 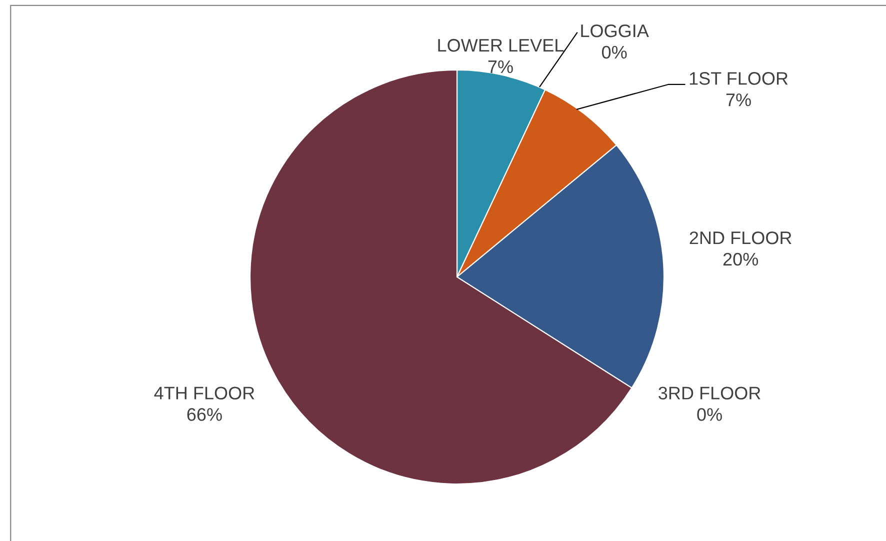 I want to click on data-label: 66%, so click(x=204, y=414).